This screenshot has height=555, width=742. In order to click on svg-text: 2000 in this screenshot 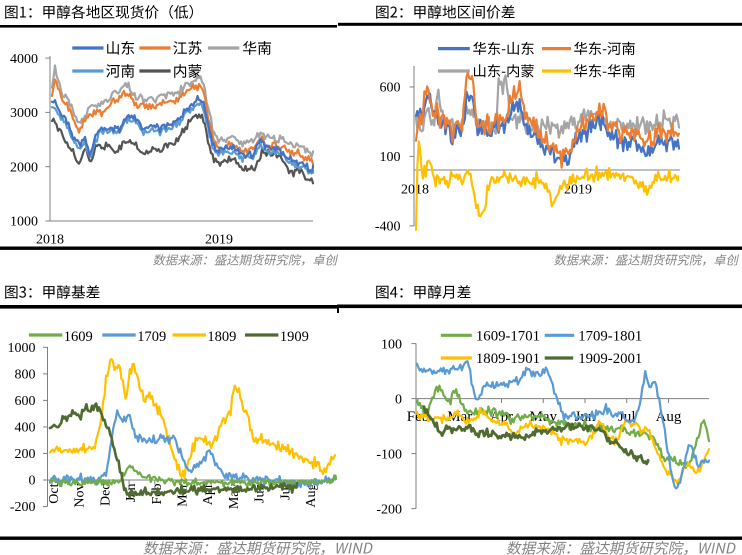, I will do `click(24, 167)`.